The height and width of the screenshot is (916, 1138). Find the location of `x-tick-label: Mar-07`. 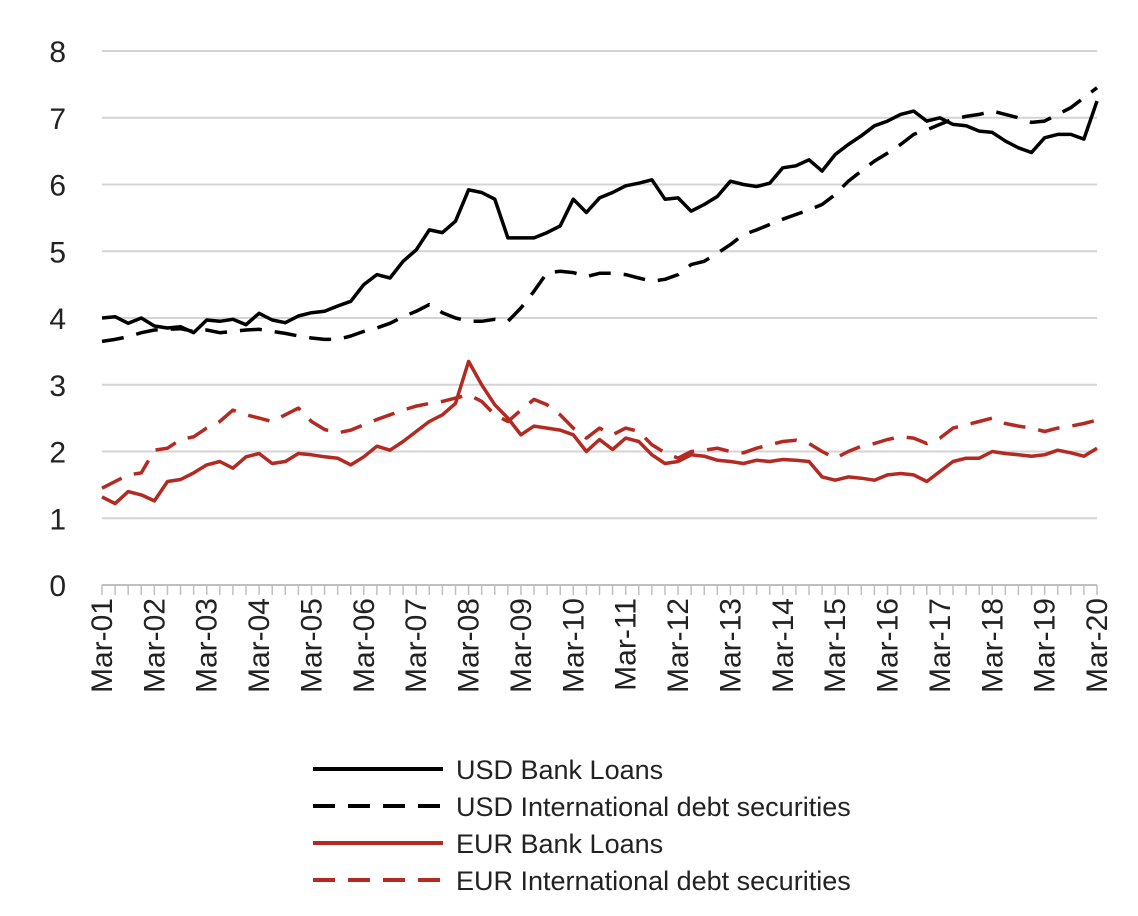

x-tick-label: Mar-07 is located at coordinates (416, 645).